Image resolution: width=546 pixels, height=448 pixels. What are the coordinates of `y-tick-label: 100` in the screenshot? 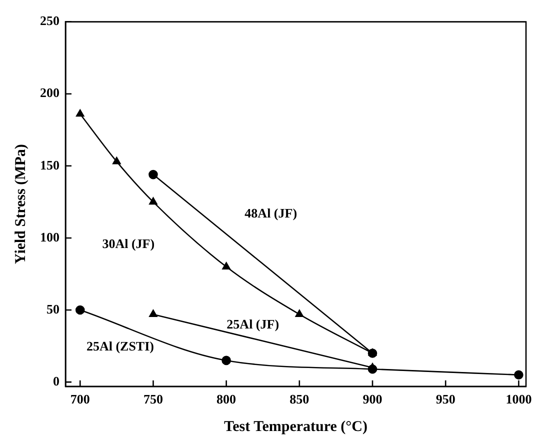 It's located at (50, 236).